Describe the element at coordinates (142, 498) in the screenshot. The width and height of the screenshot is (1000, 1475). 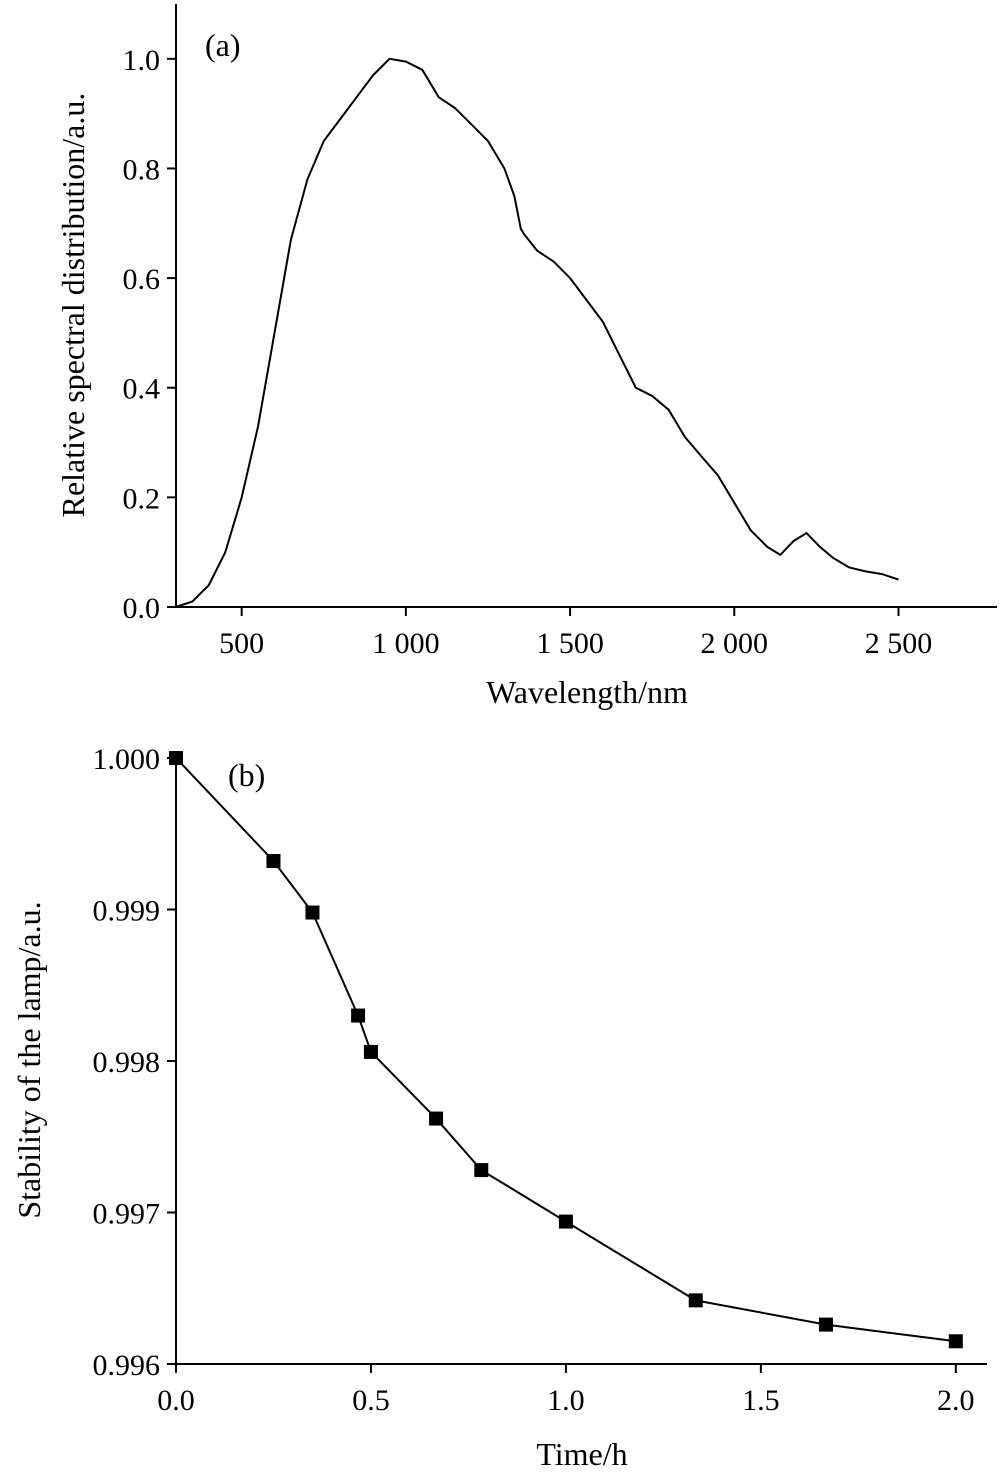
I see `panel-a-y-tick-label: 0.2` at that location.